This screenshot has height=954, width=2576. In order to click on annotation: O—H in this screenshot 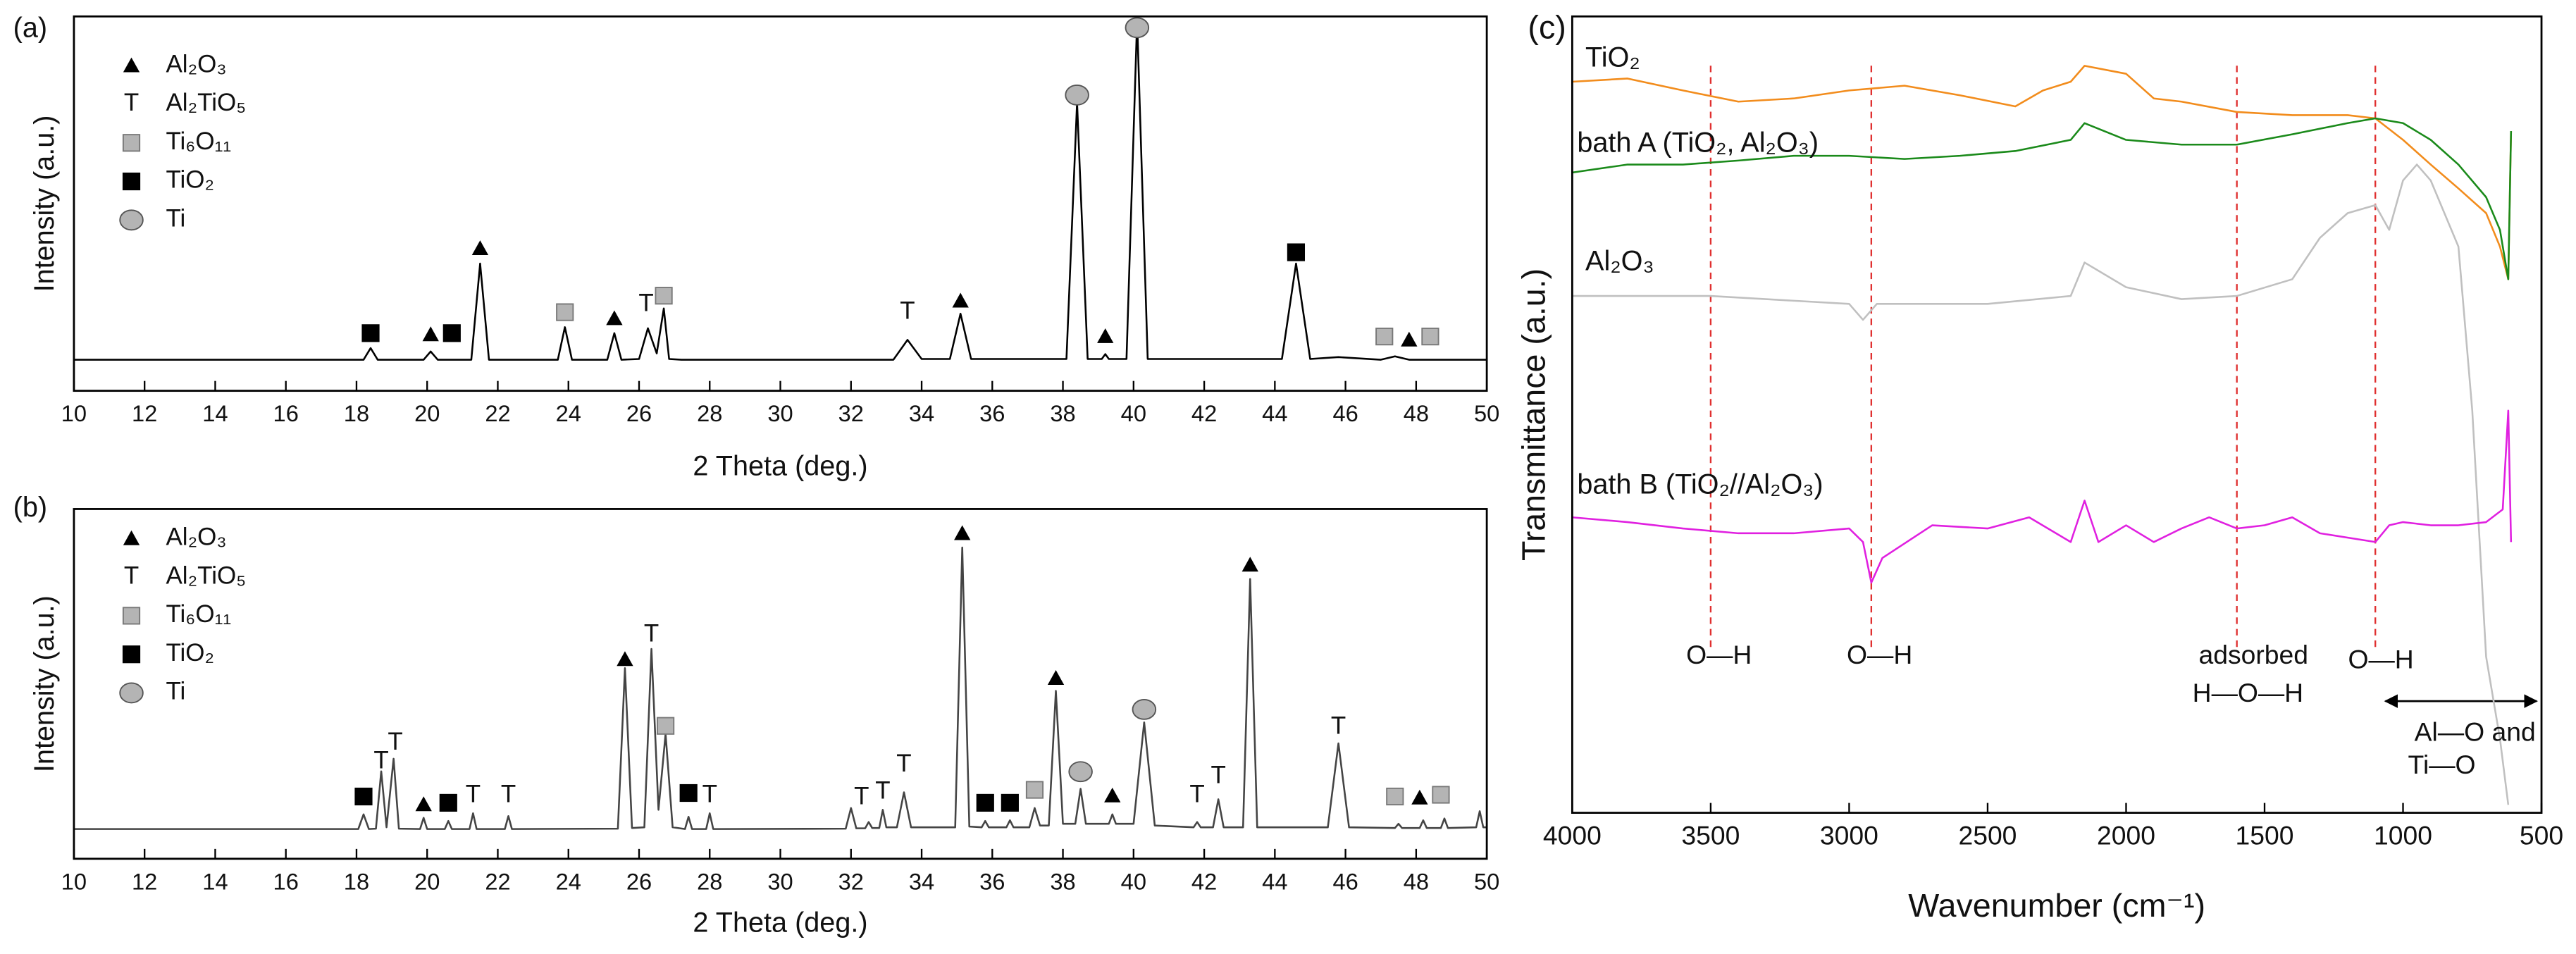, I will do `click(2380, 659)`.